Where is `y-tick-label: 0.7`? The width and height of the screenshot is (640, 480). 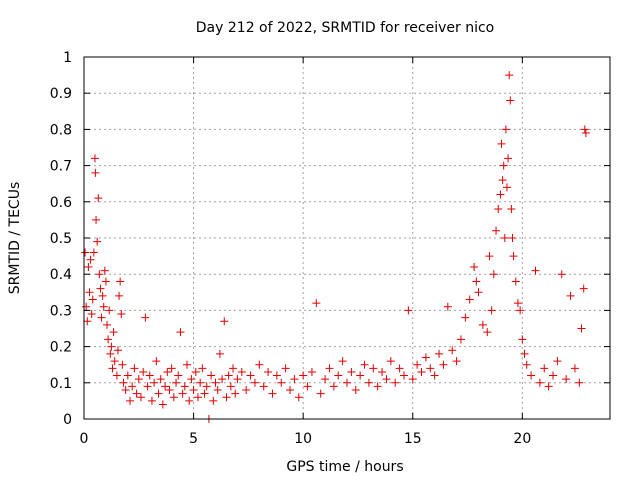 y-tick-label: 0.7 is located at coordinates (61, 167).